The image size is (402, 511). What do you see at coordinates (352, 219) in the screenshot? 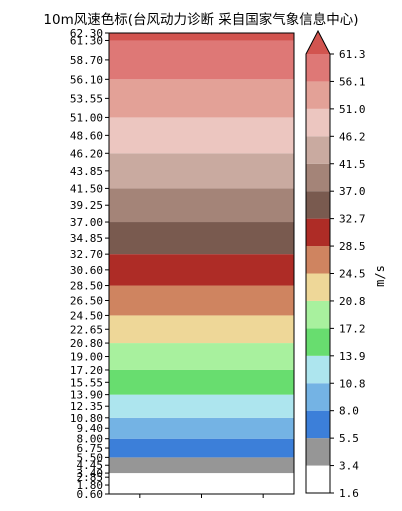
I see `colorbar-tick-label: 32.7` at bounding box center [352, 219].